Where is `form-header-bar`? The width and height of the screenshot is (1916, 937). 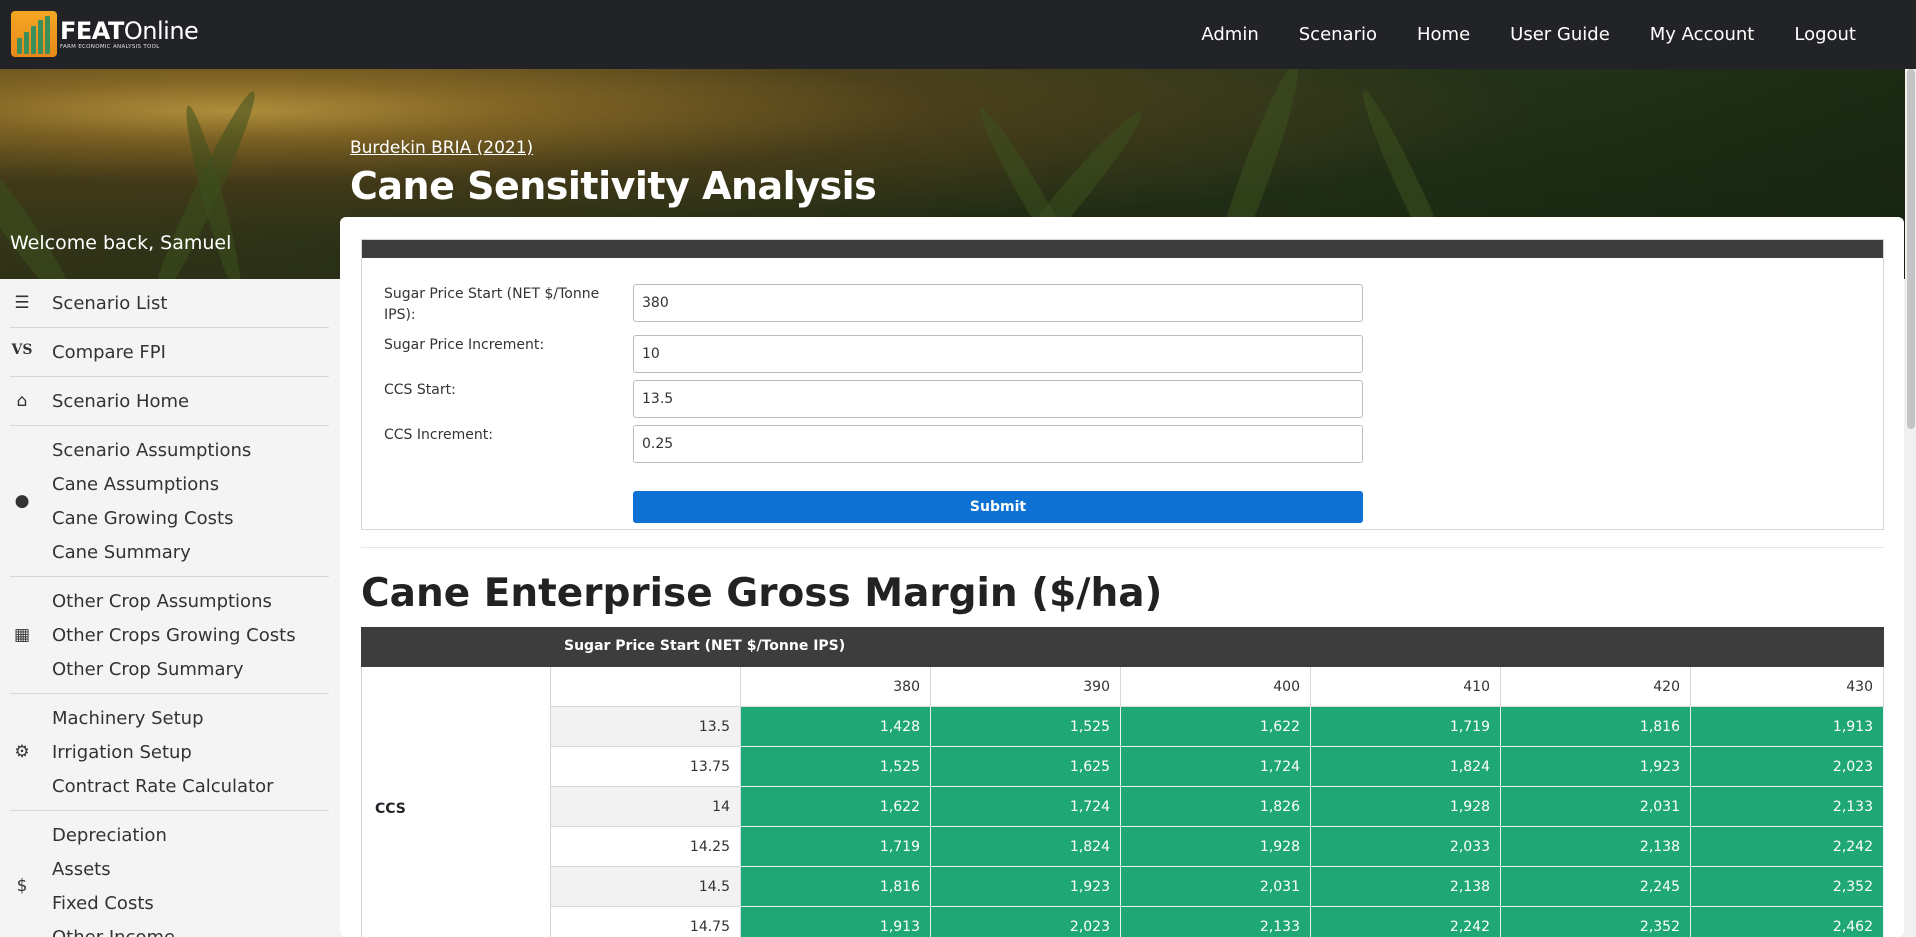
form-header-bar is located at coordinates (1122, 249).